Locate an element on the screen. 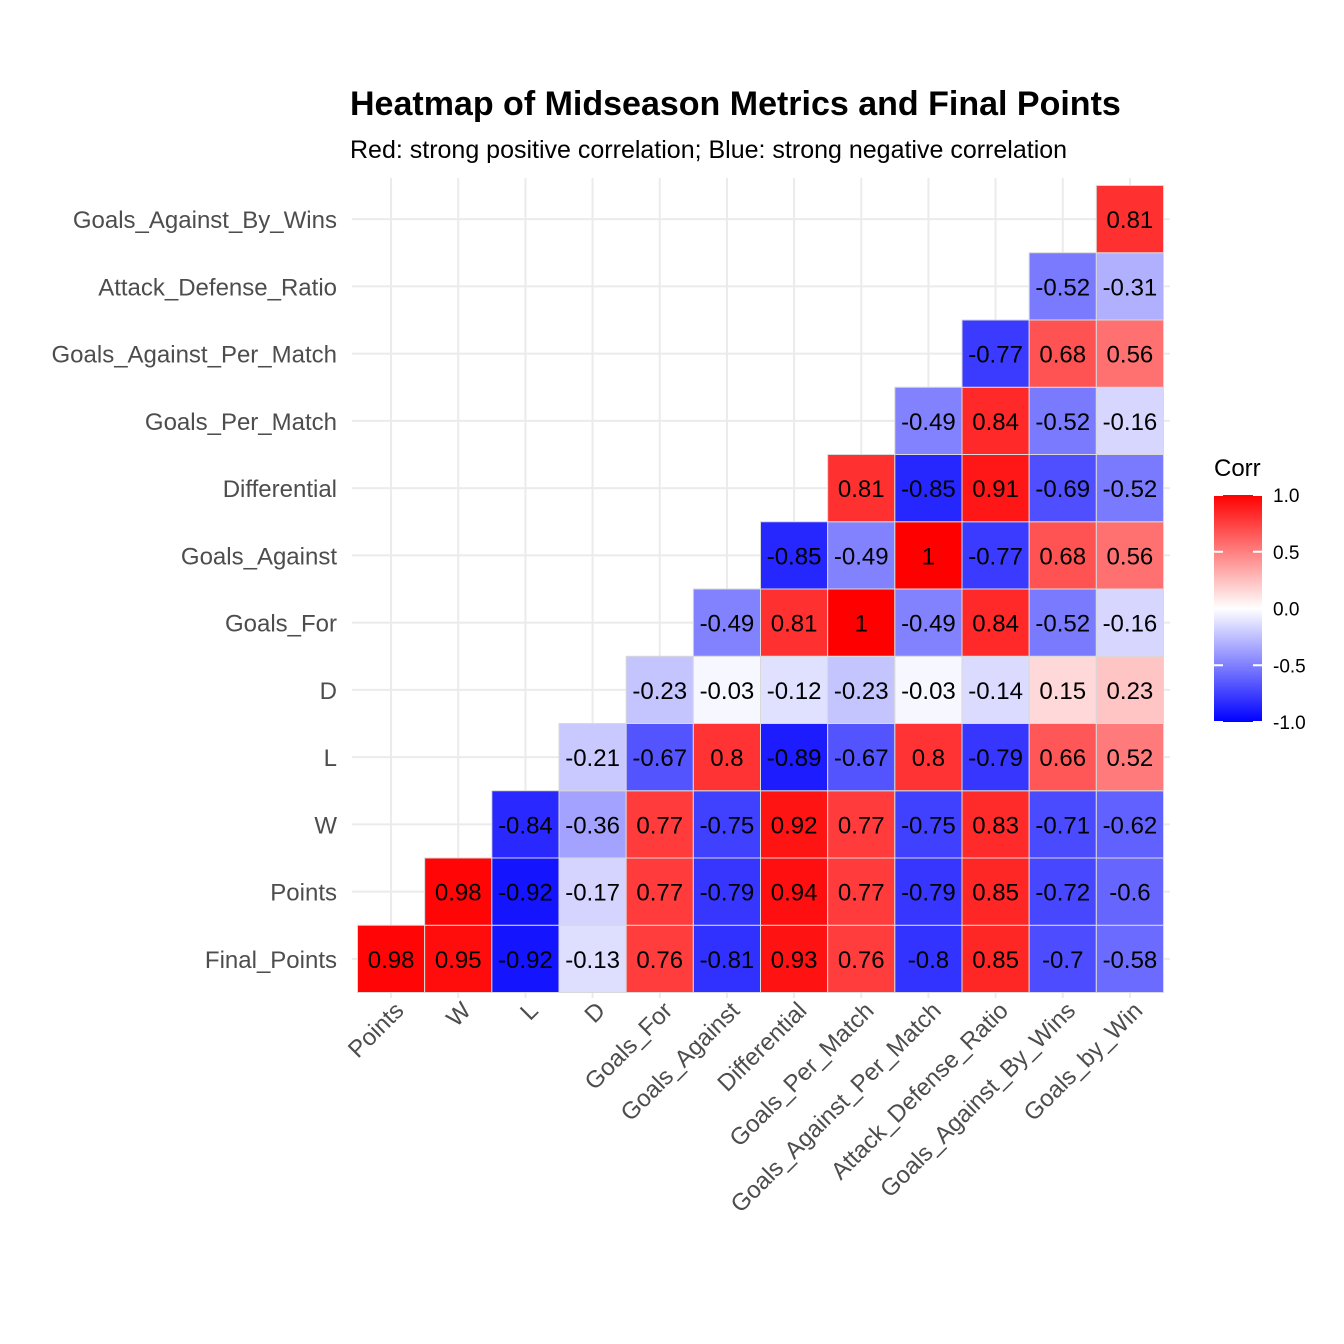 The width and height of the screenshot is (1344, 1344). x-tick-label: D is located at coordinates (594, 1012).